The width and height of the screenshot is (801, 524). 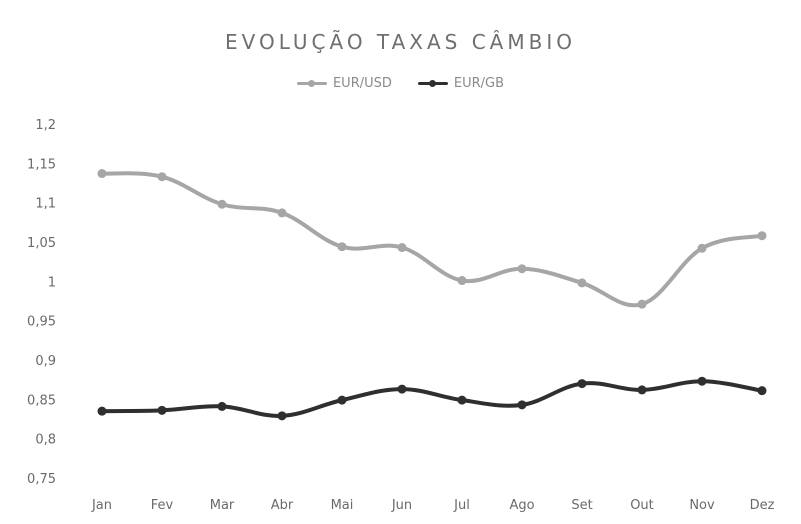 What do you see at coordinates (702, 505) in the screenshot?
I see `x-tick-label: Nov` at bounding box center [702, 505].